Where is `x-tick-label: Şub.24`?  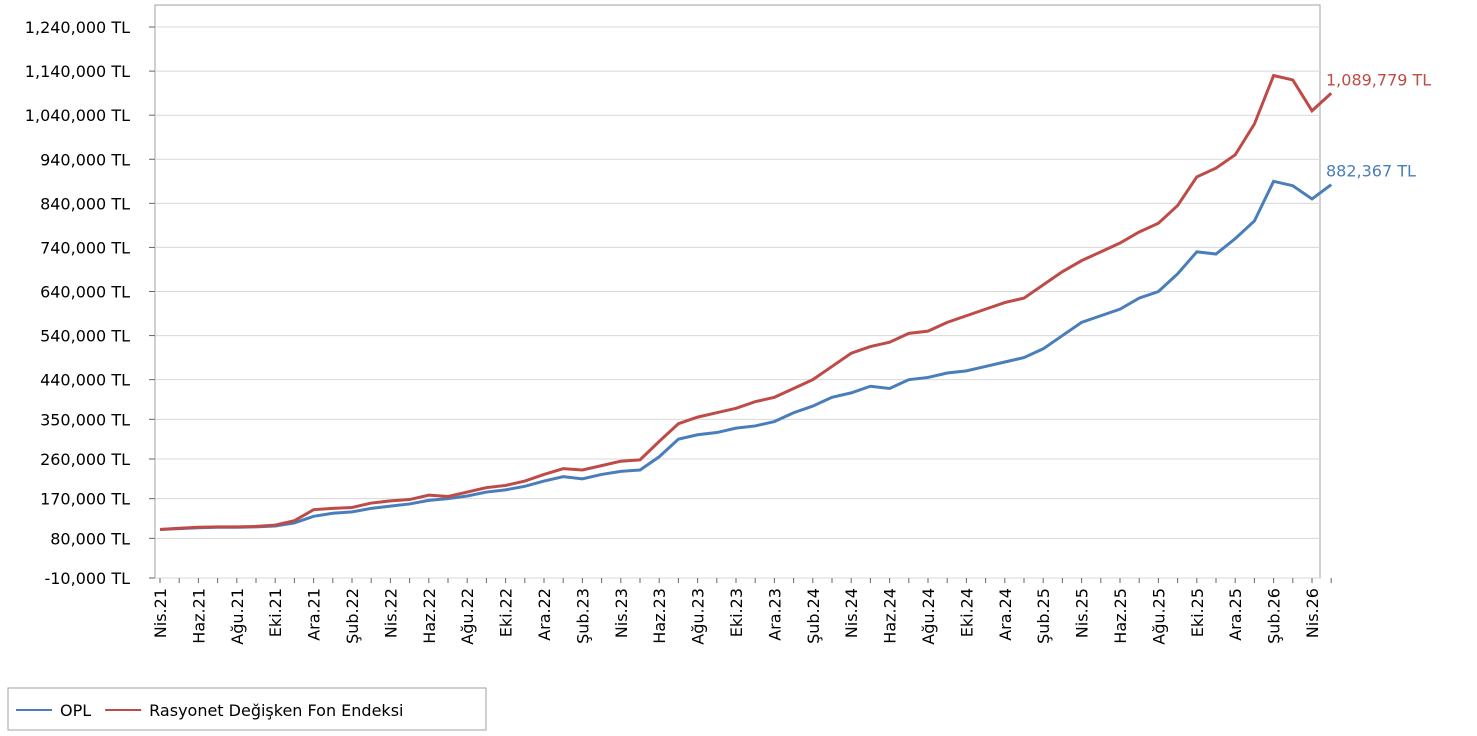
x-tick-label: Şub.24 is located at coordinates (813, 616).